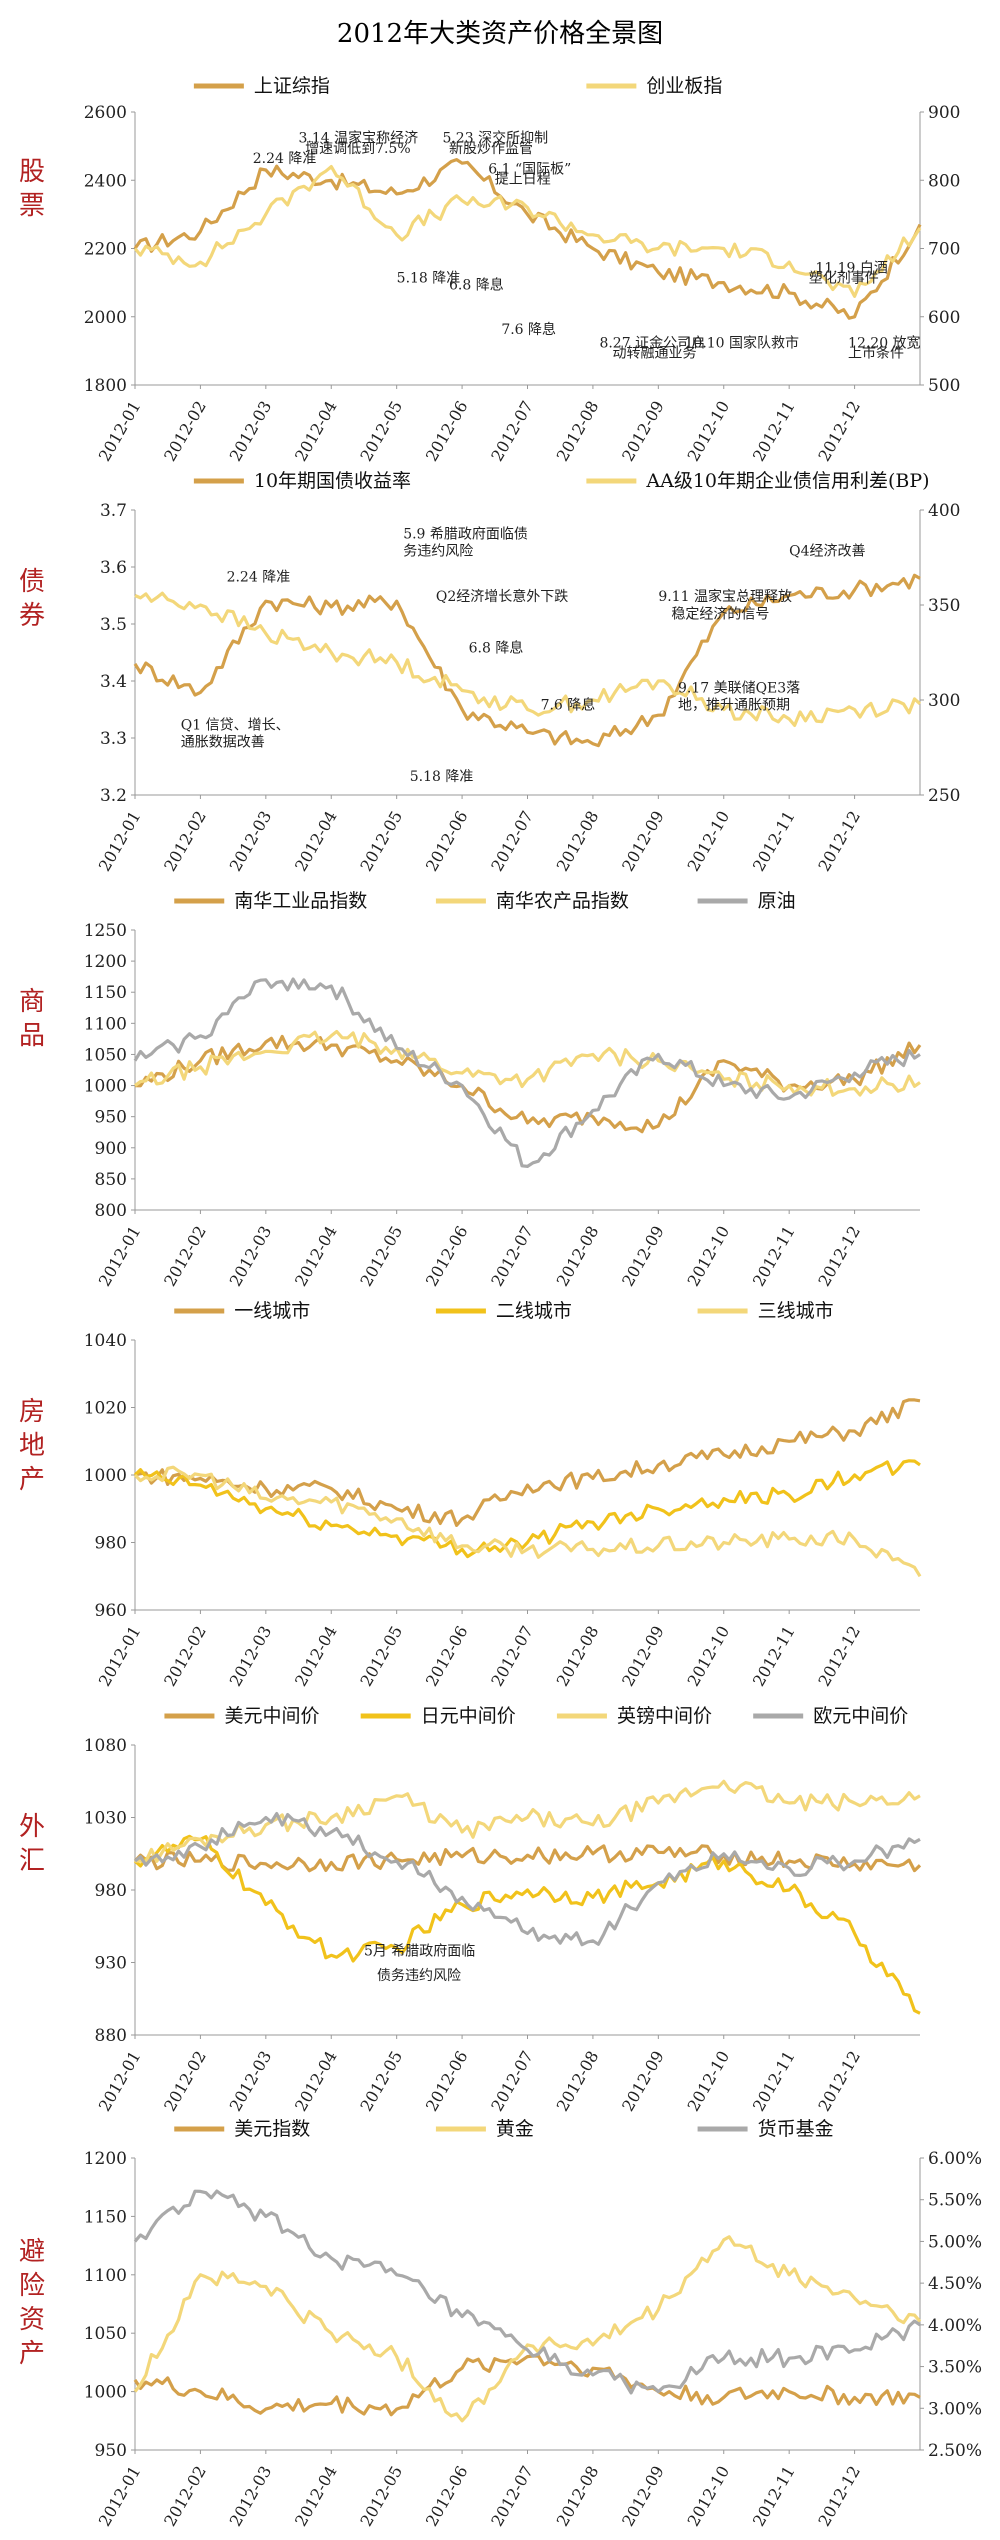 This screenshot has width=1000, height=2540. I want to click on annotation-text: 塑化剂事件, so click(844, 279).